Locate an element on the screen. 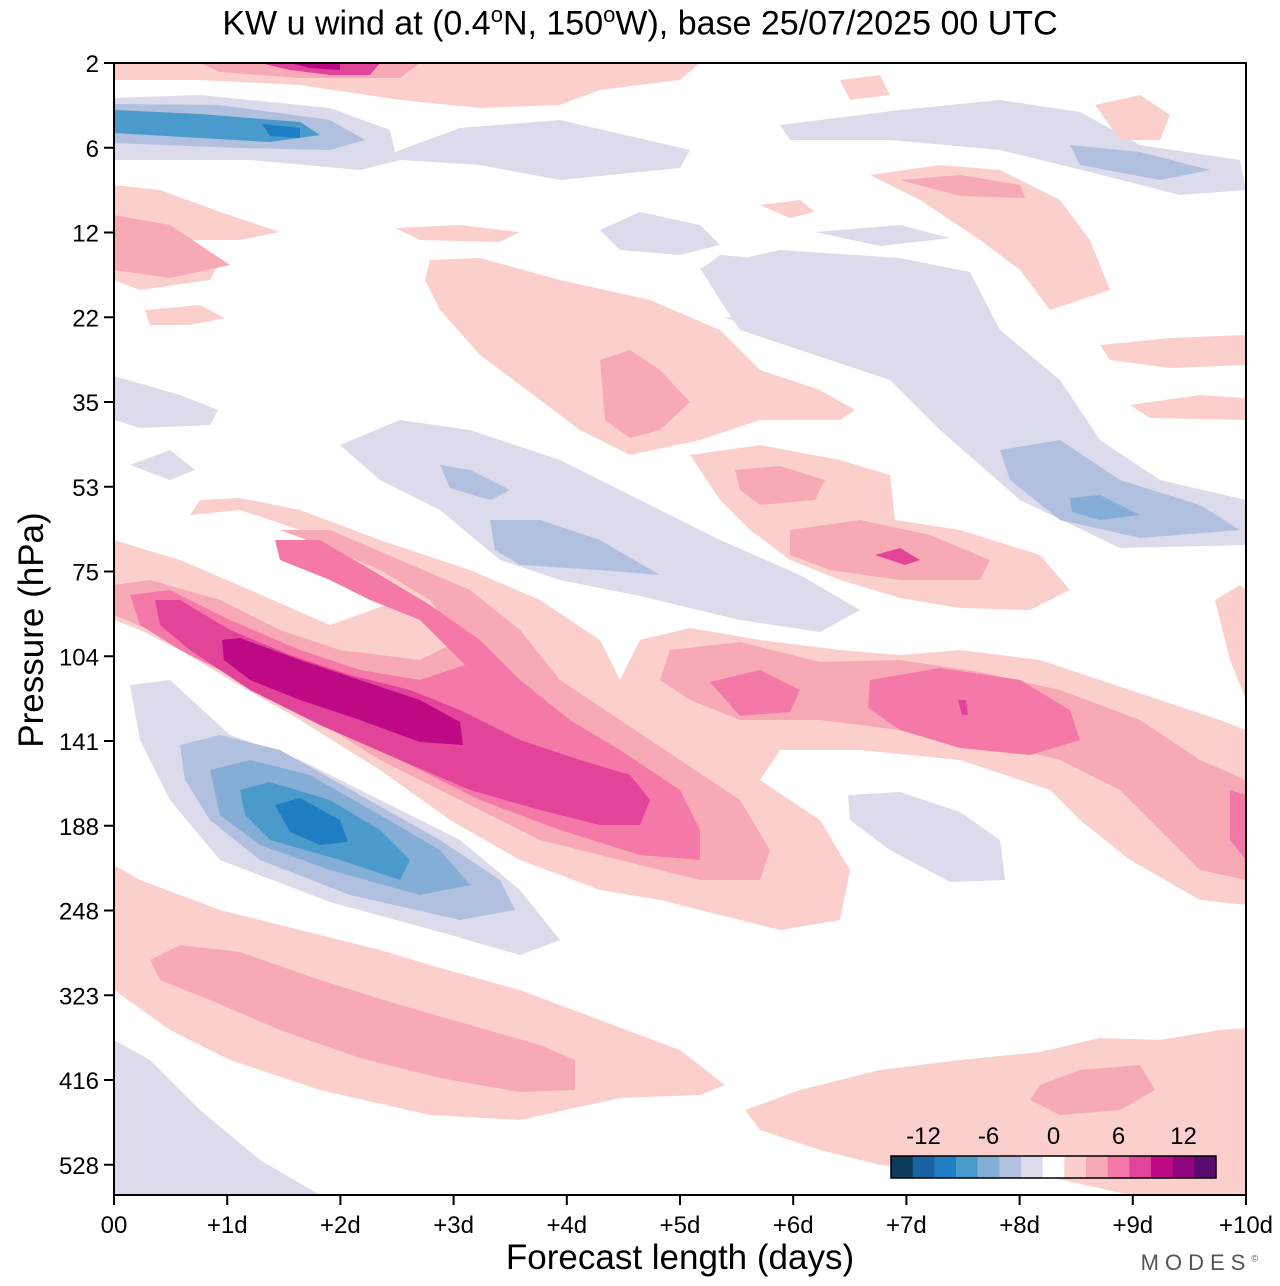  y-tick-label: 528 is located at coordinates (79, 1166).